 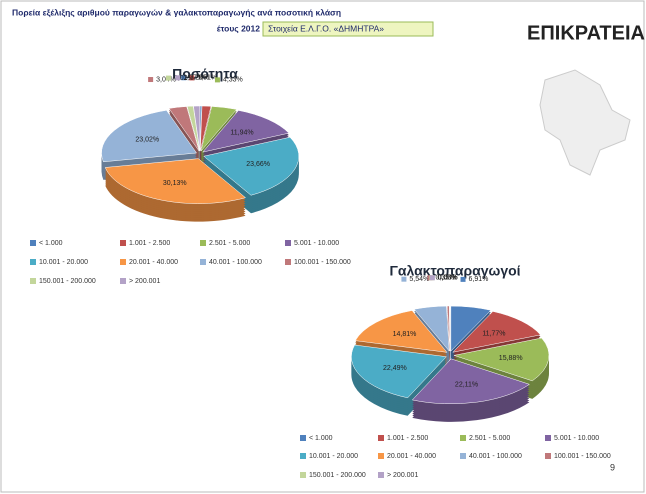 I want to click on source: Στοιχεία Ε.Λ.Γ.Ο. «ΔΗΜΗΤΡΑ», so click(x=326, y=28).